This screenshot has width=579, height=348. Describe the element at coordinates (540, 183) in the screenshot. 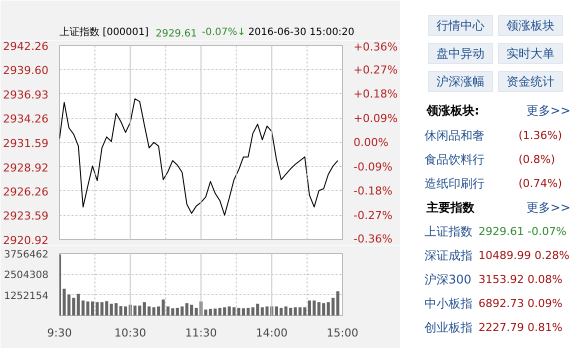

I see `text: (0.74%)` at that location.